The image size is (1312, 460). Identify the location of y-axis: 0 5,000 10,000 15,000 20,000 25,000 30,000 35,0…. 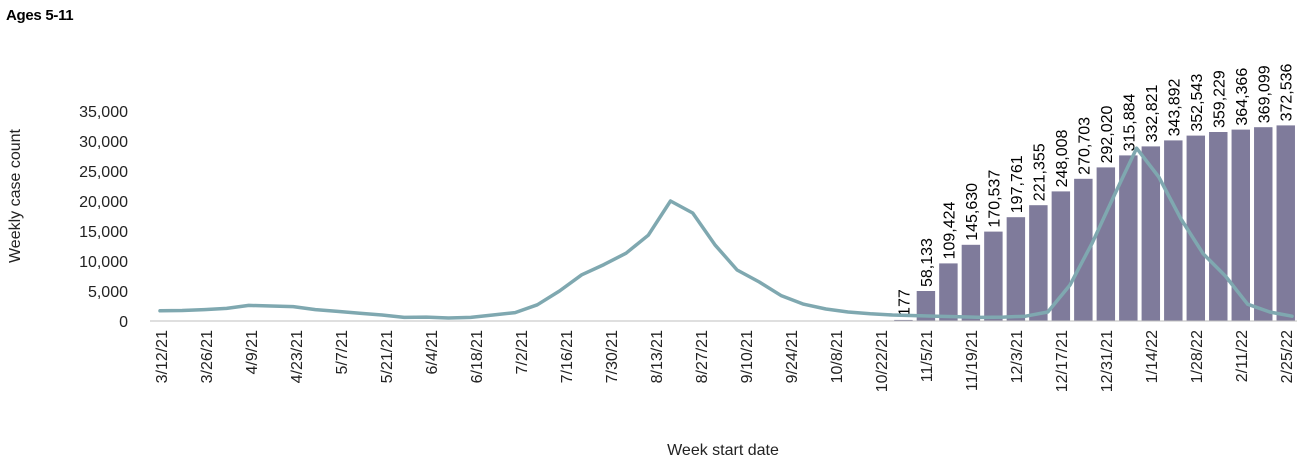
(103, 217).